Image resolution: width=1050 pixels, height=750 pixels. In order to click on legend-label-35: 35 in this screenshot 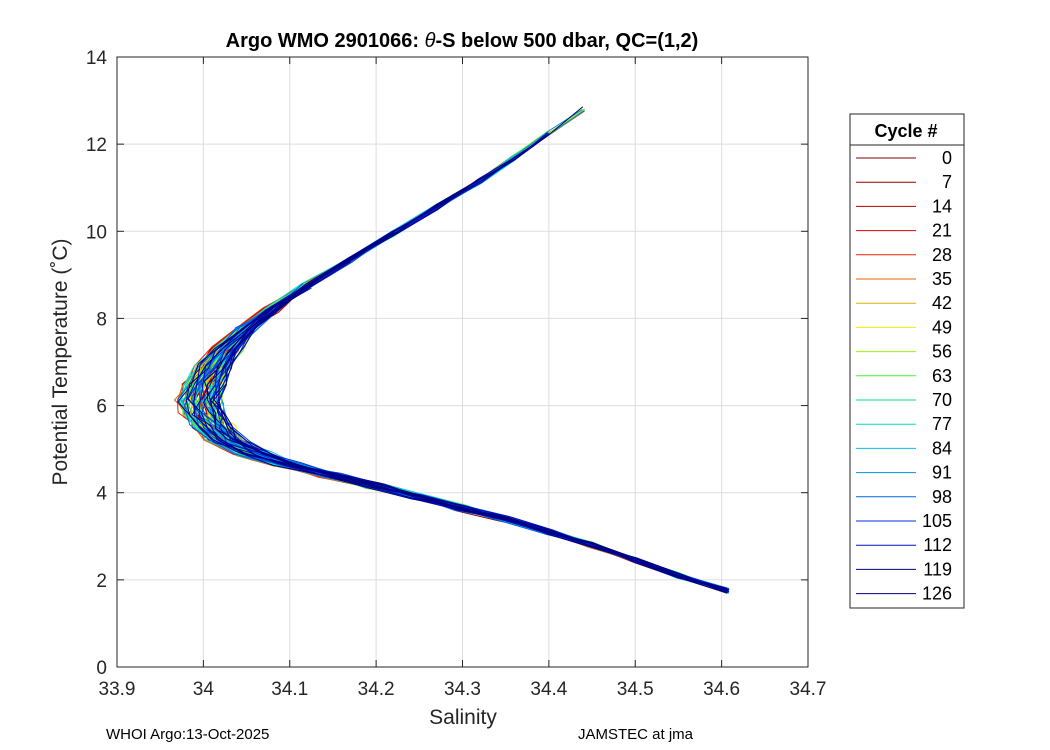, I will do `click(942, 279)`.